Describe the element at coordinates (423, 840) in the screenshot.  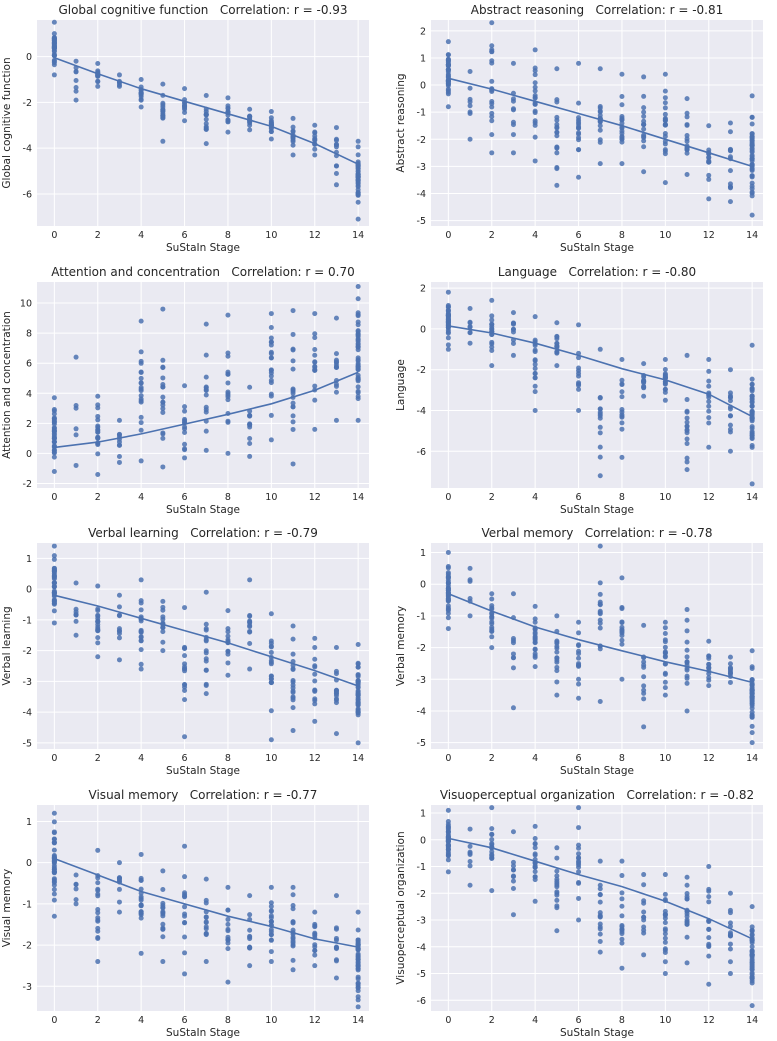
I see `y-tick-label: 0` at that location.